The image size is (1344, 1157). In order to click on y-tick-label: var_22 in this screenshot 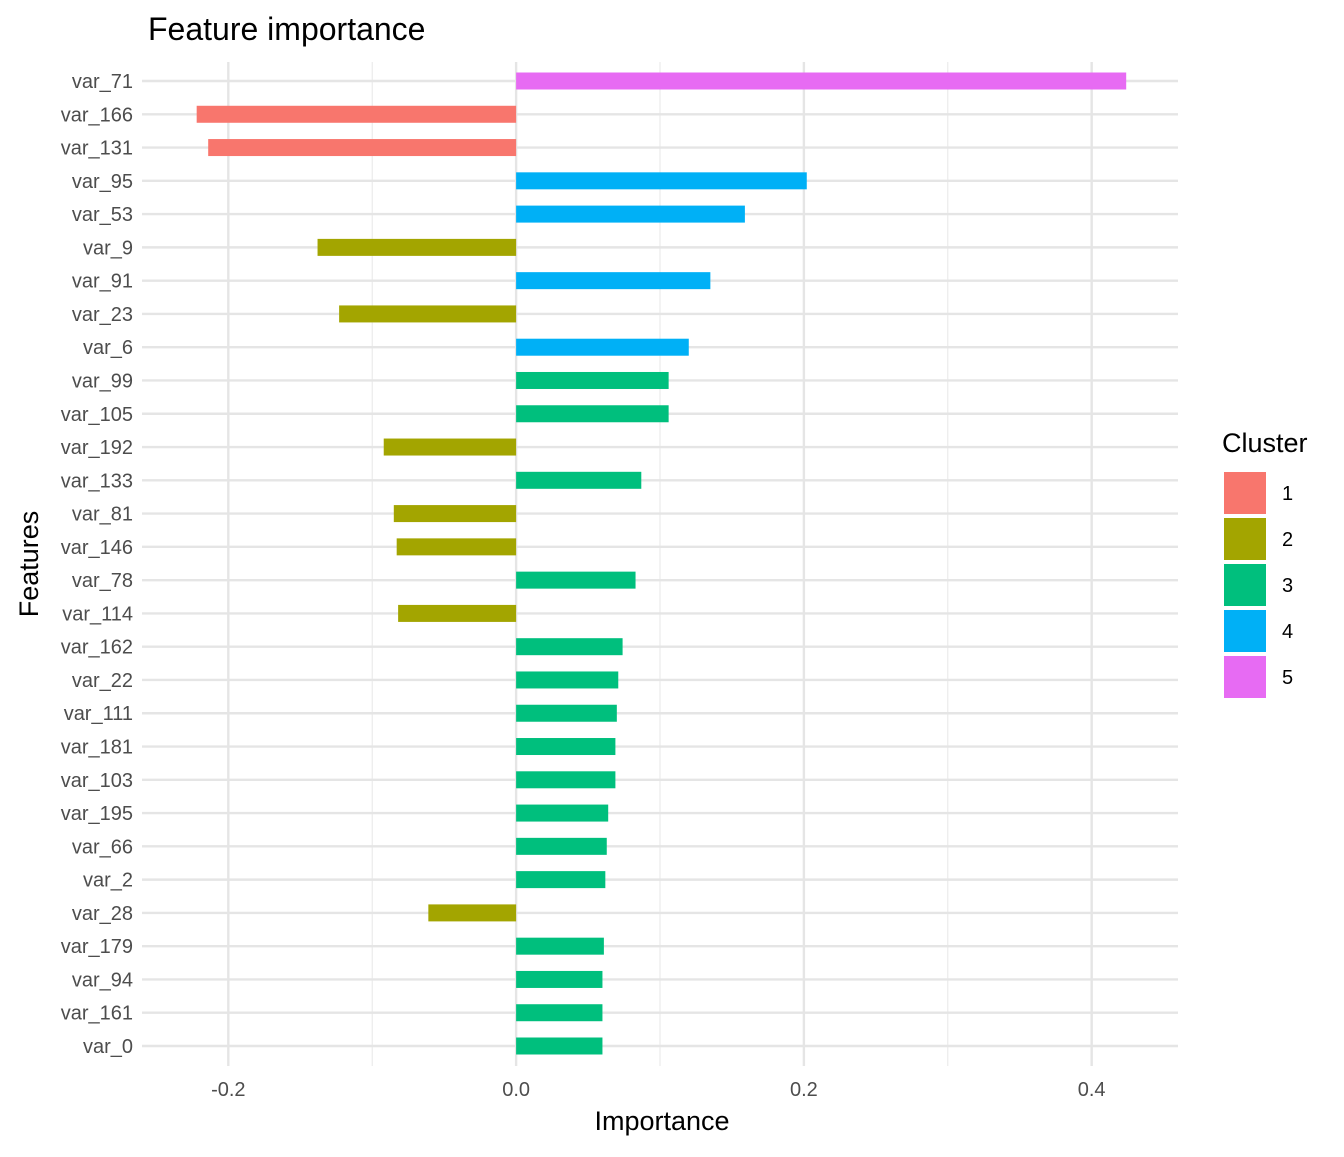, I will do `click(102, 681)`.